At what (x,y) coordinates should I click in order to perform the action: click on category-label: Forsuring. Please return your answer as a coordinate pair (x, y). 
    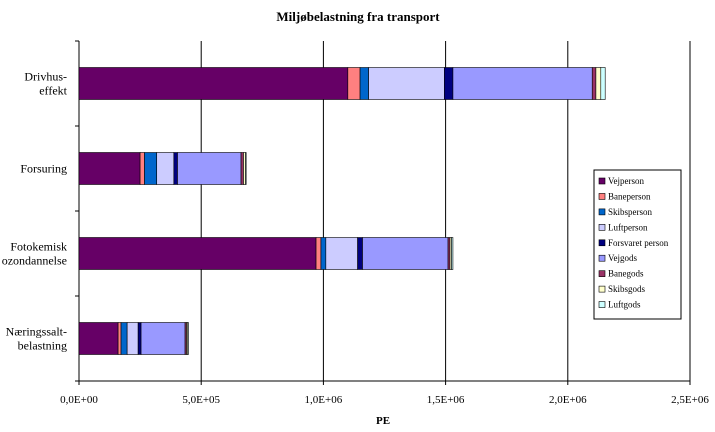
    Looking at the image, I should click on (43, 169).